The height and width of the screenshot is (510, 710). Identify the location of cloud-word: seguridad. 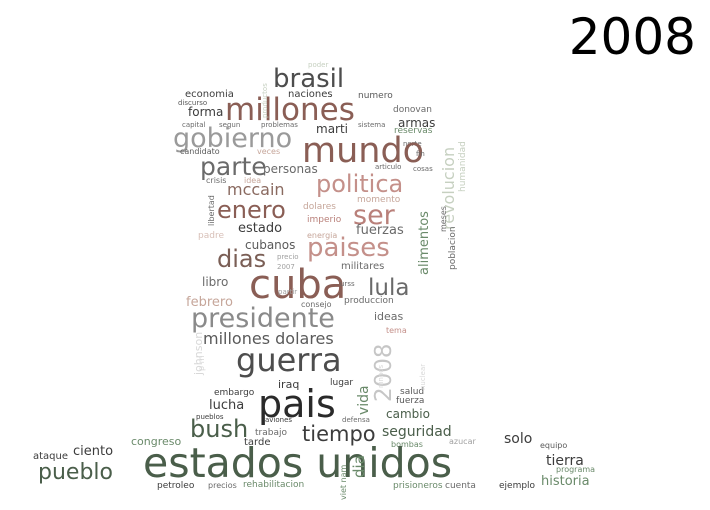
(417, 432).